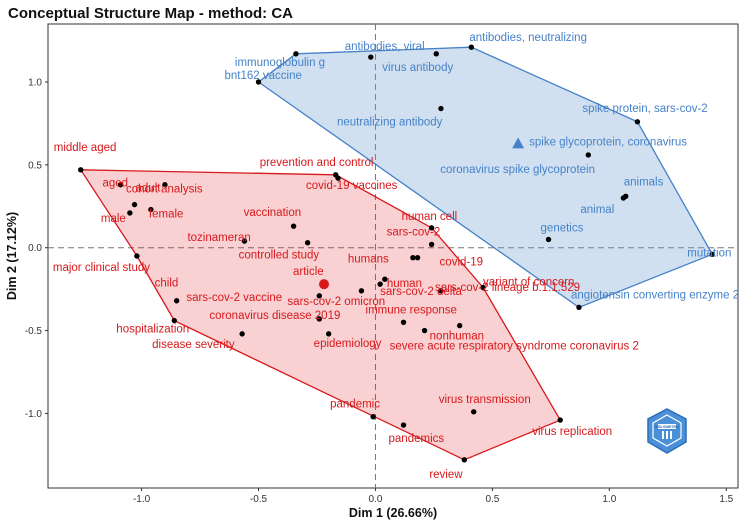  Describe the element at coordinates (528, 38) in the screenshot. I see `point-label: antibodies, neutralizing` at that location.